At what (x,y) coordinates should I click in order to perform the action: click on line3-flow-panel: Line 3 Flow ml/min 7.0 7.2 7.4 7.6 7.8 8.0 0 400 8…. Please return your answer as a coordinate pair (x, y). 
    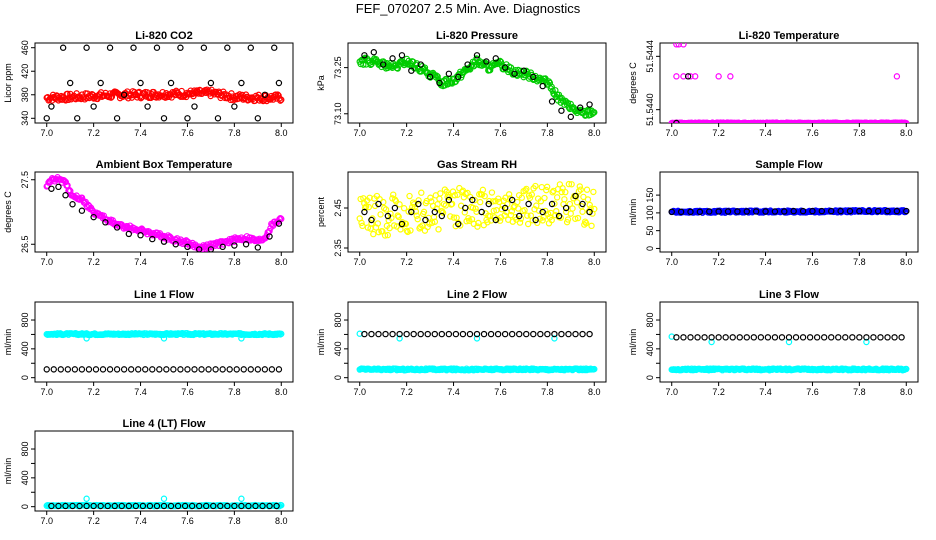
    Looking at the image, I should click on (773, 343).